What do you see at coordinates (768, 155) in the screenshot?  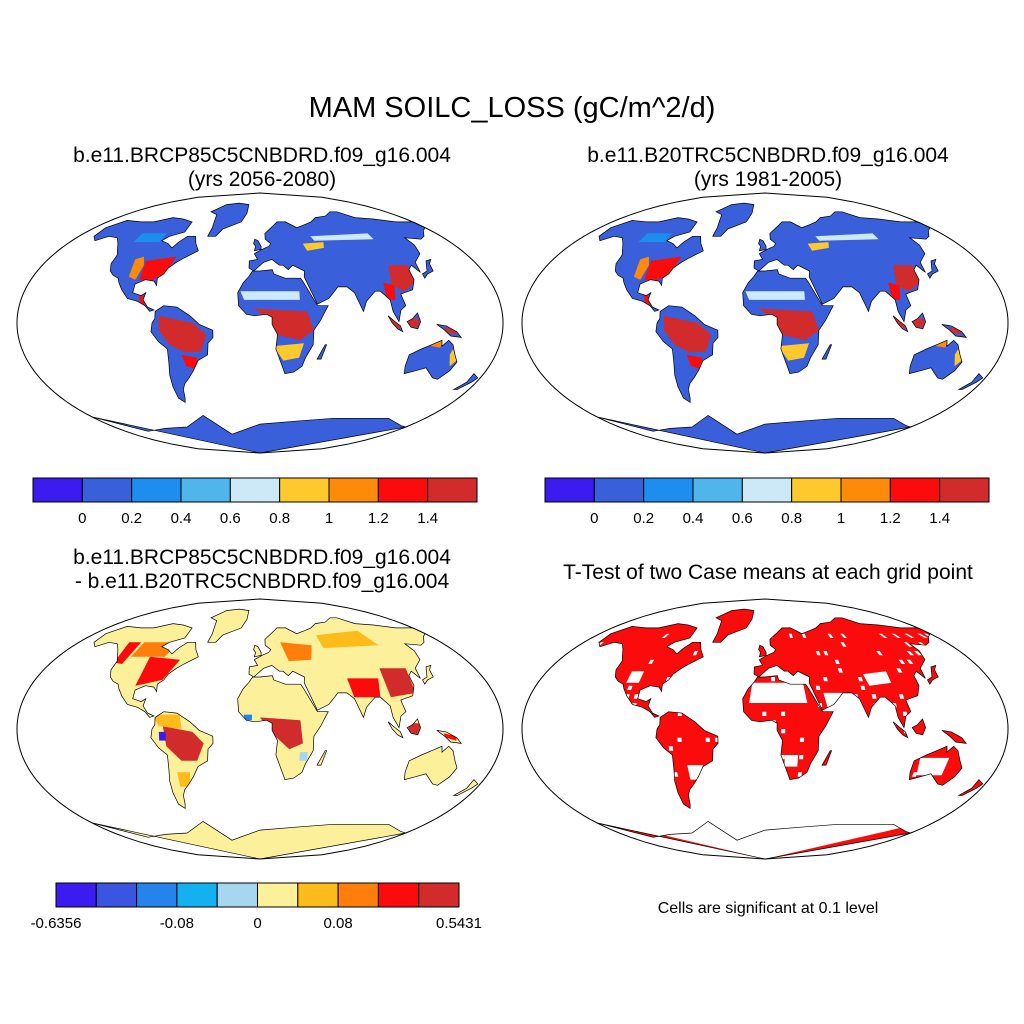 I see `panel-title-line1: b.e11.B20TRC5CNBDRD.f09_g16.004` at bounding box center [768, 155].